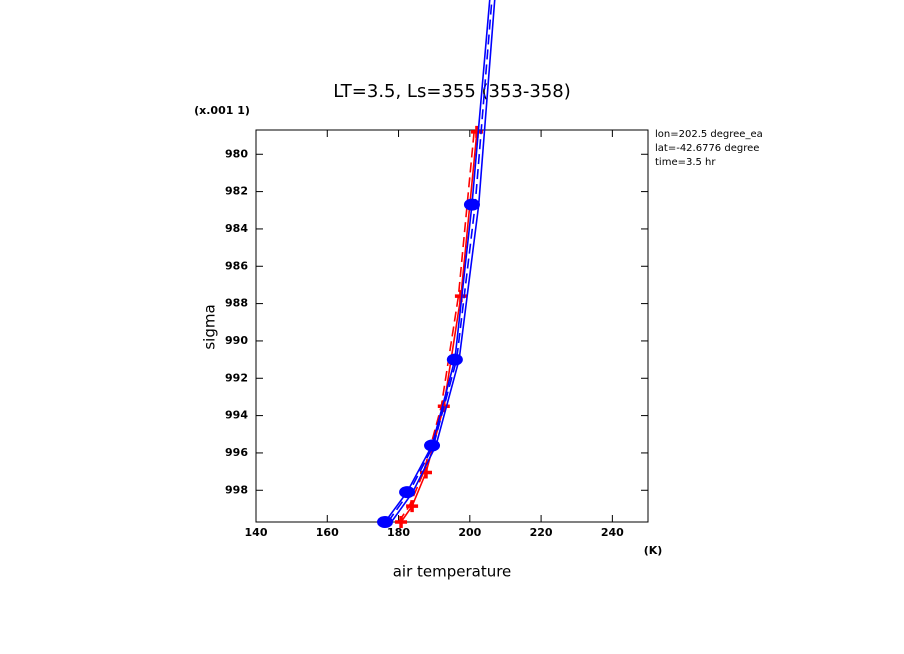 This screenshot has height=654, width=904. I want to click on info-line: time=3.5 hr, so click(685, 162).